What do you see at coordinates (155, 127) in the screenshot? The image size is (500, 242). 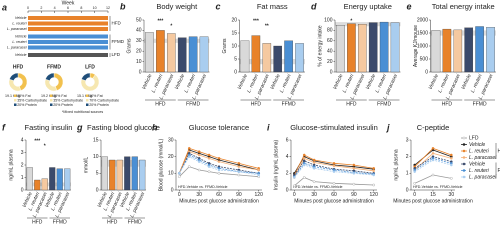 I see `panel-letter: h` at bounding box center [155, 127].